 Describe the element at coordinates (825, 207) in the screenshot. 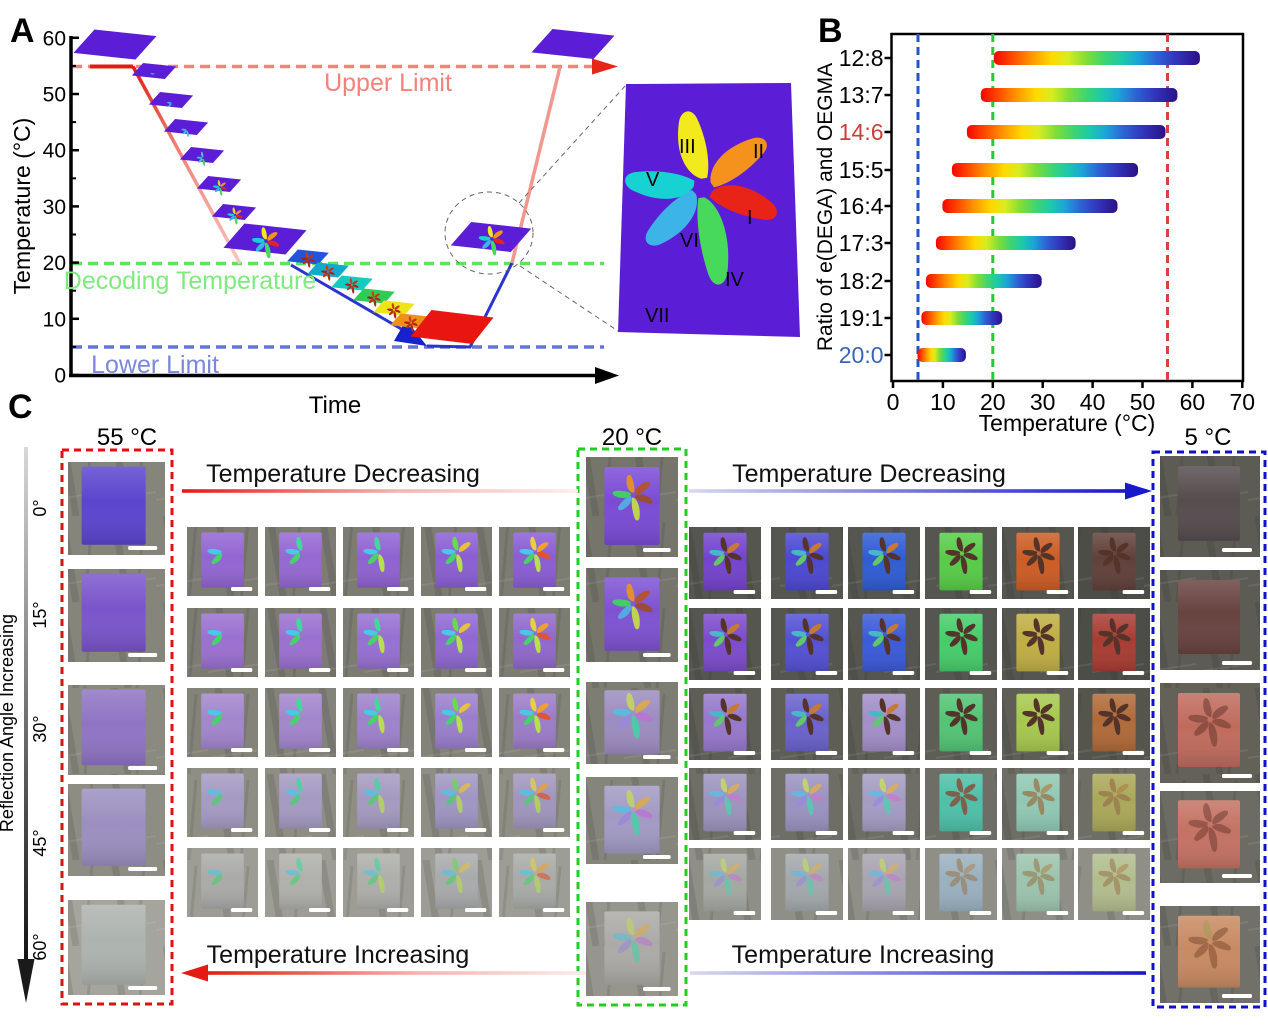

I see `svg-text: Ratio of e(DEGA) and OEGMA` at that location.